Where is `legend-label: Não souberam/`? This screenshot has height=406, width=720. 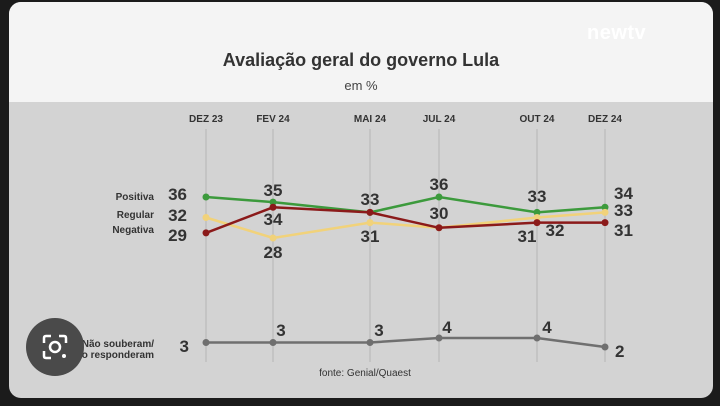
legend-label: Não souberam/ is located at coordinates (118, 344).